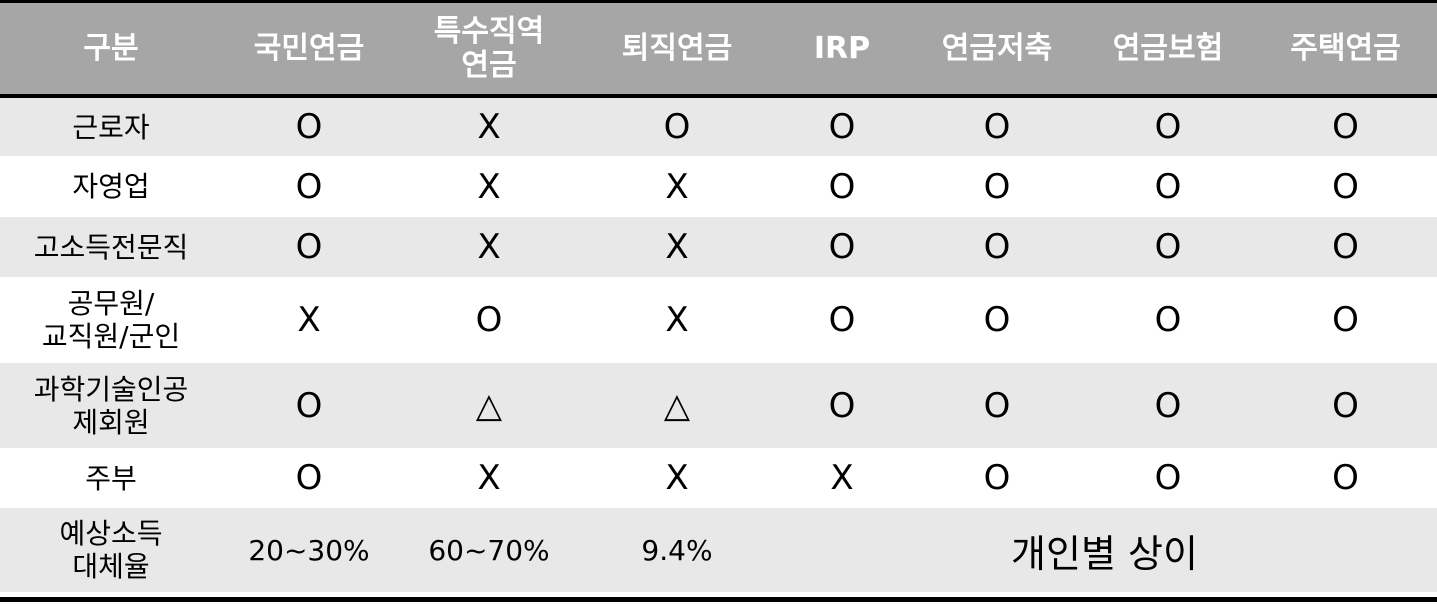  I want to click on table-cell: 60~70%, so click(489, 550).